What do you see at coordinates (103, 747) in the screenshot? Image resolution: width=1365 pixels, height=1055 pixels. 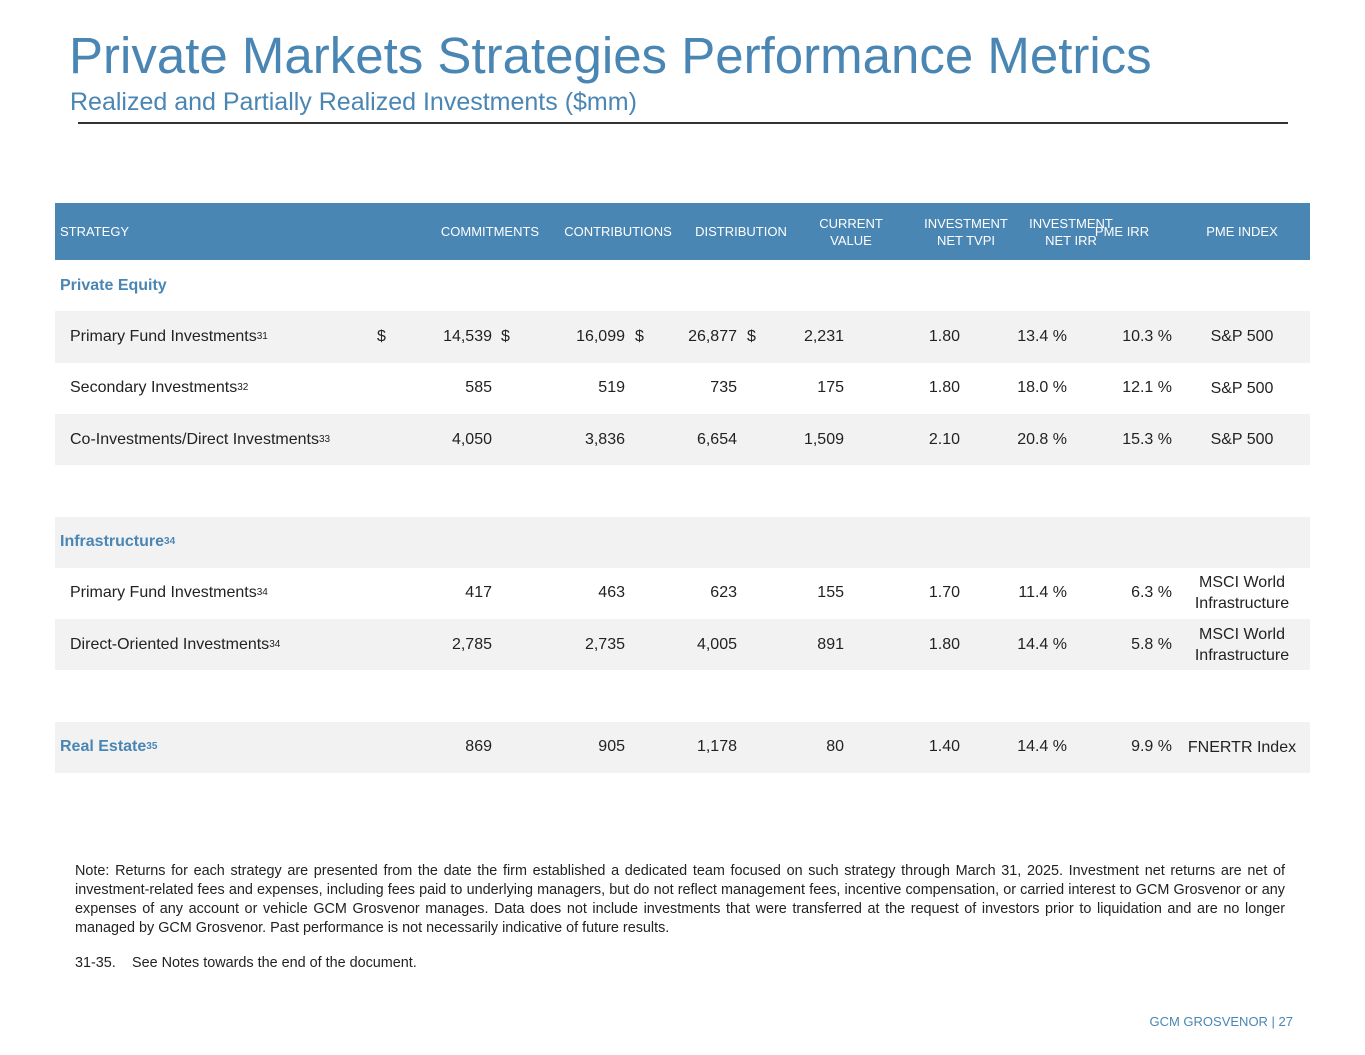 I see `section-name: Real Estate` at bounding box center [103, 747].